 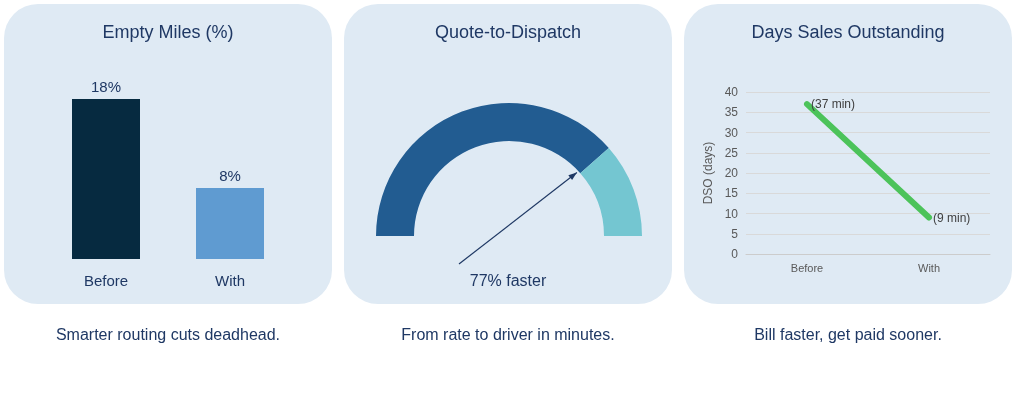 What do you see at coordinates (731, 92) in the screenshot?
I see `y-tick-label: 40` at bounding box center [731, 92].